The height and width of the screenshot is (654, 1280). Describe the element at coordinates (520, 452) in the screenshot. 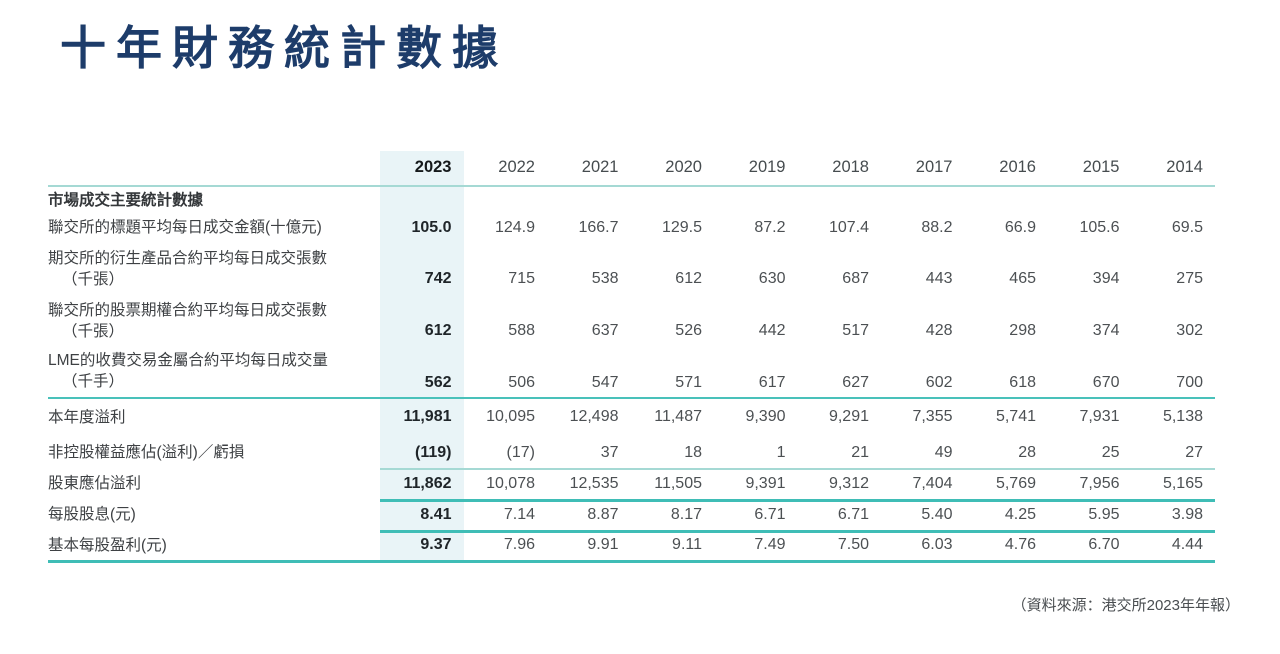

I see `value-cell: (17)` at that location.